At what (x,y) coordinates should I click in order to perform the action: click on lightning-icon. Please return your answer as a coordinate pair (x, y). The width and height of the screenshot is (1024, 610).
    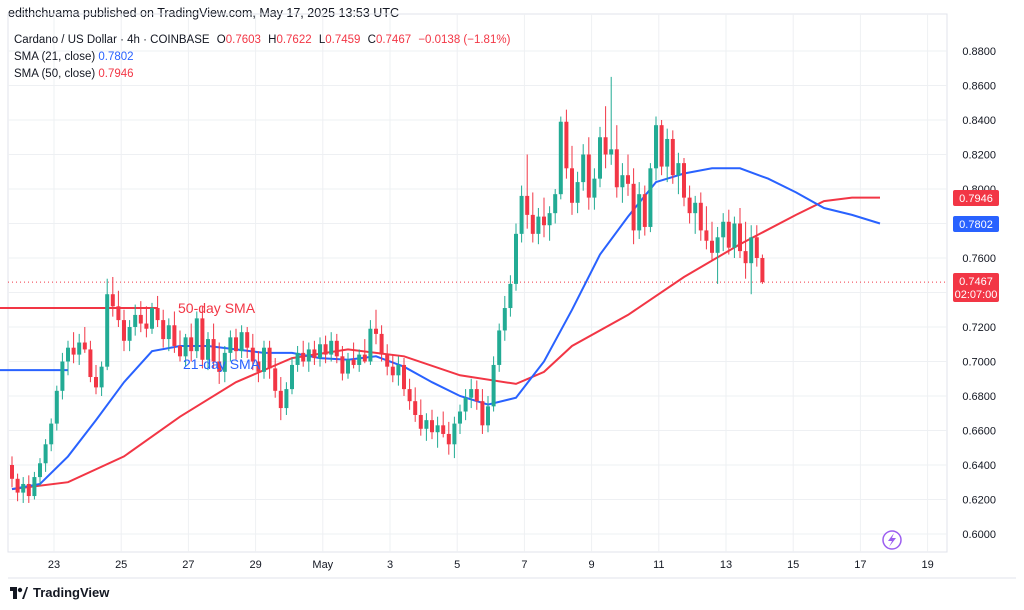
    Looking at the image, I should click on (892, 540).